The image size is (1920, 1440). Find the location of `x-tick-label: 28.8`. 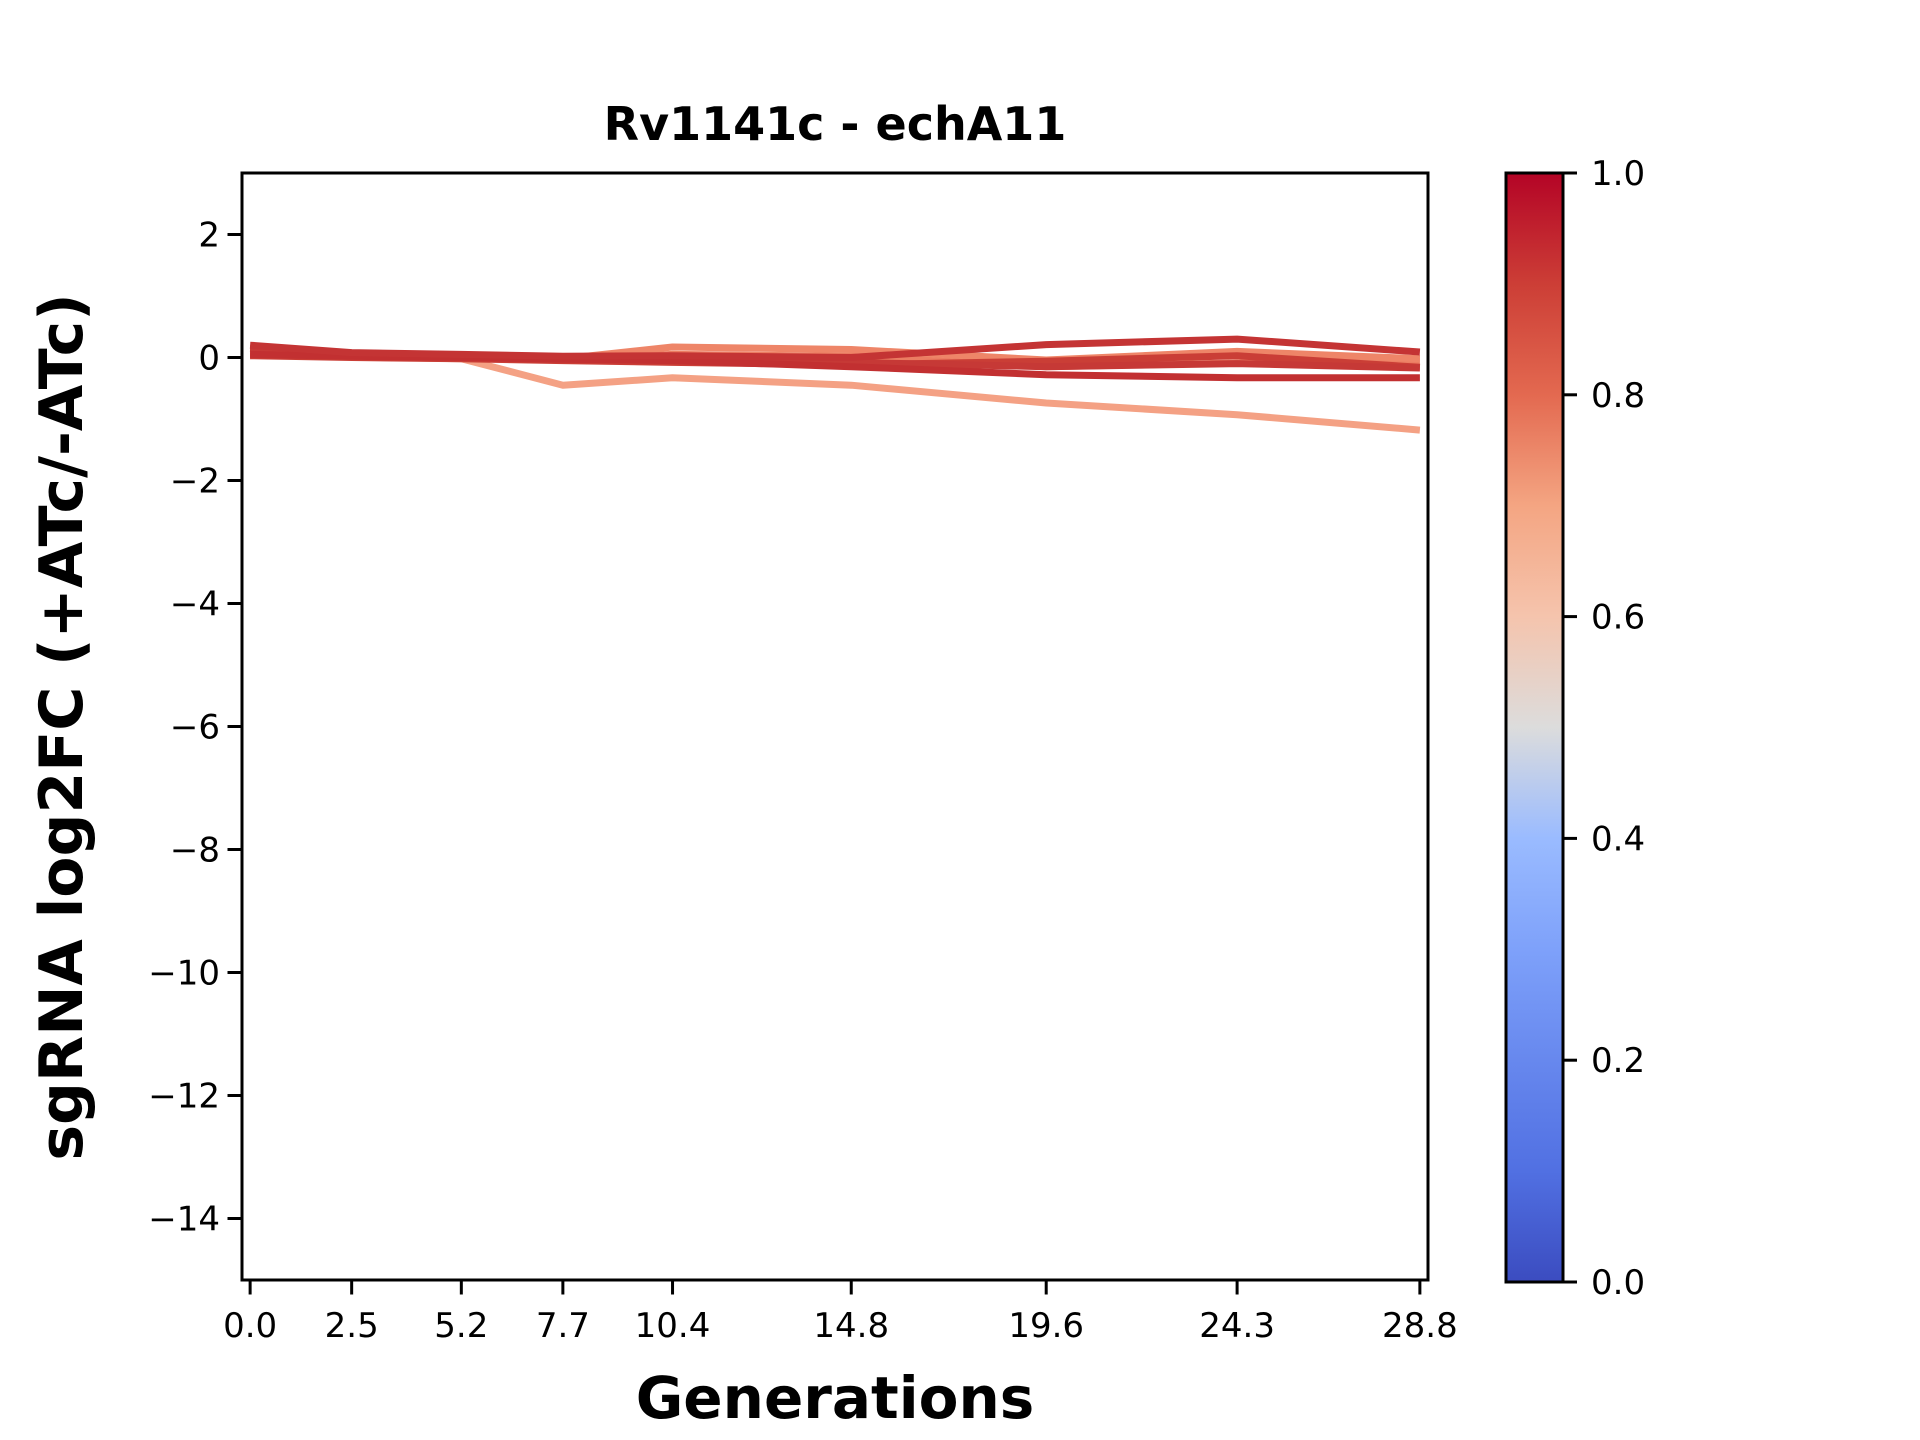

x-tick-label: 28.8 is located at coordinates (1420, 1326).